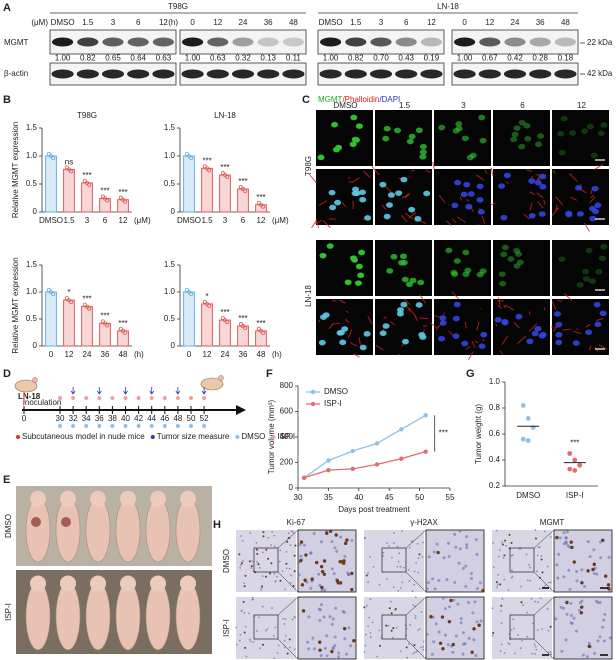  Describe the element at coordinates (308, 166) in the screenshot. I see `row-label: T98G` at that location.